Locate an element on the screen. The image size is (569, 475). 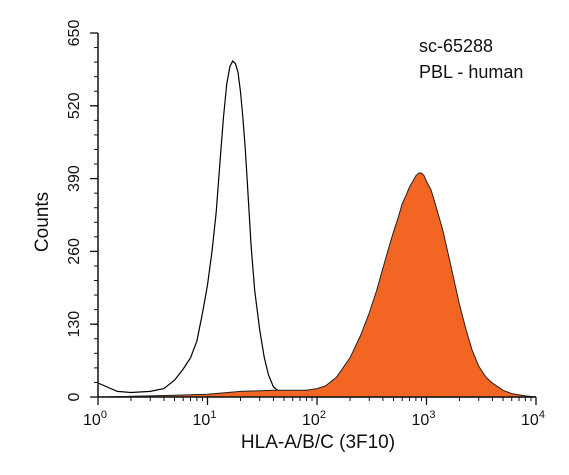
x-tick-label: 10⁴ is located at coordinates (533, 419).